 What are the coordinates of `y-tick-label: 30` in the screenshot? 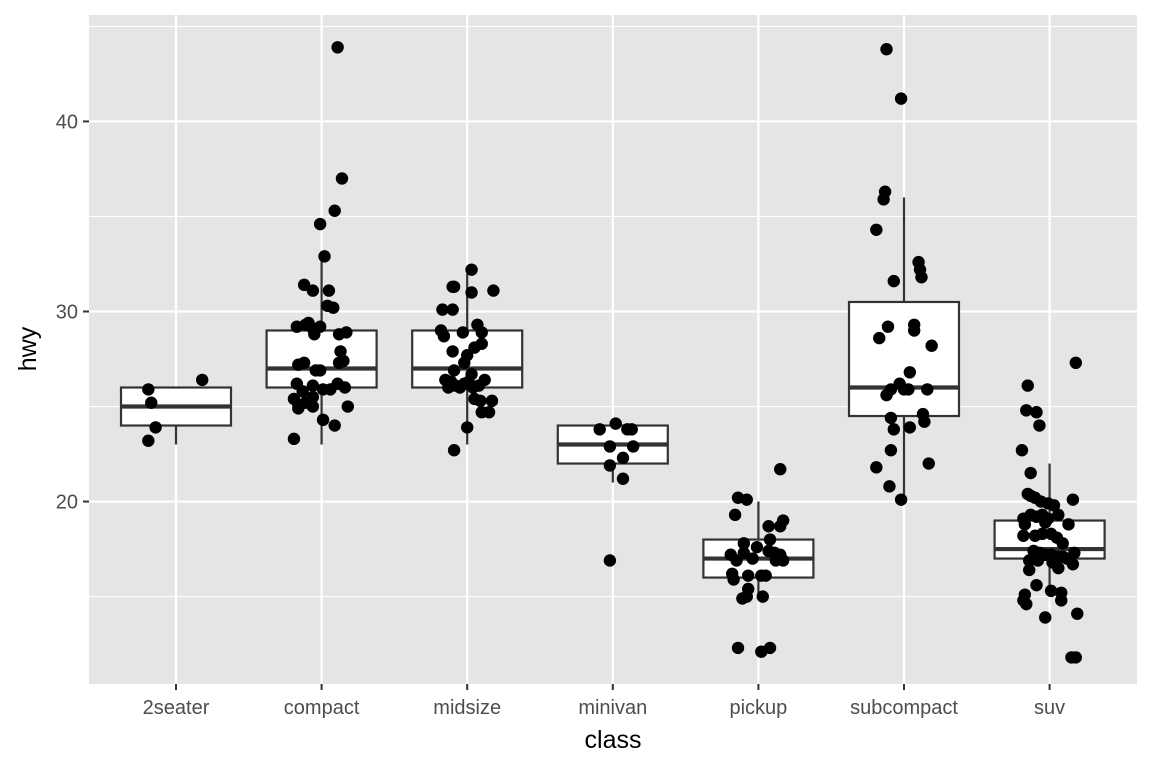 It's located at (67, 312).